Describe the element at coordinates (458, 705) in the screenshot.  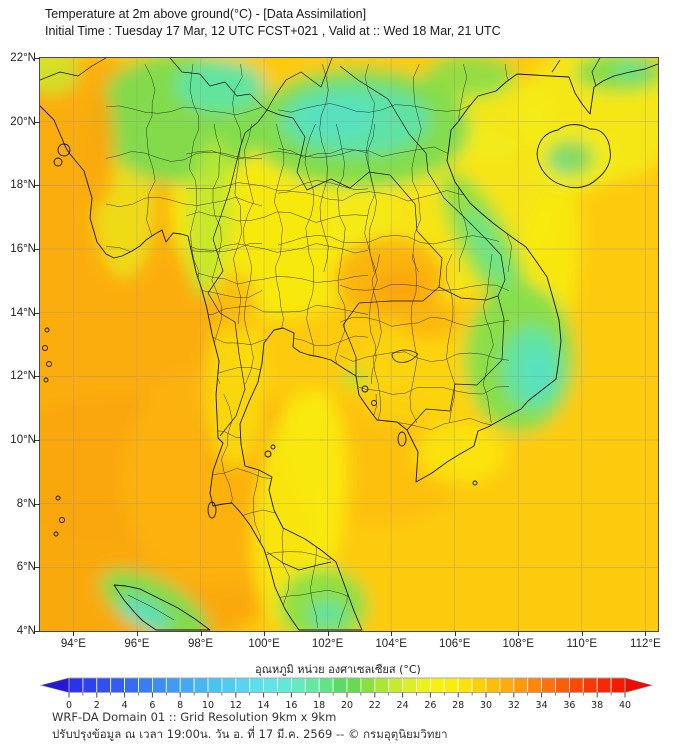
I see `colorbar-tick-label: 28` at that location.